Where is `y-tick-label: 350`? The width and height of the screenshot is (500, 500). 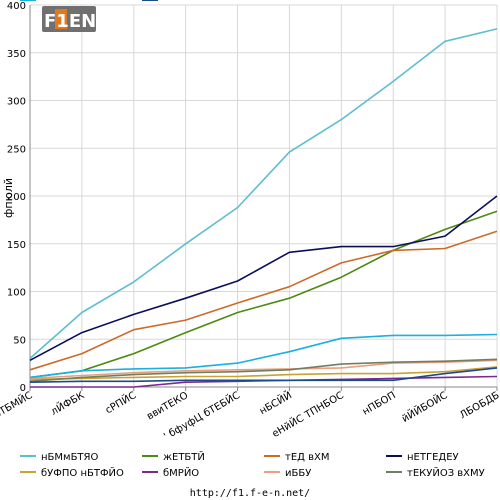
y-tick-label: 350 is located at coordinates (16, 54).